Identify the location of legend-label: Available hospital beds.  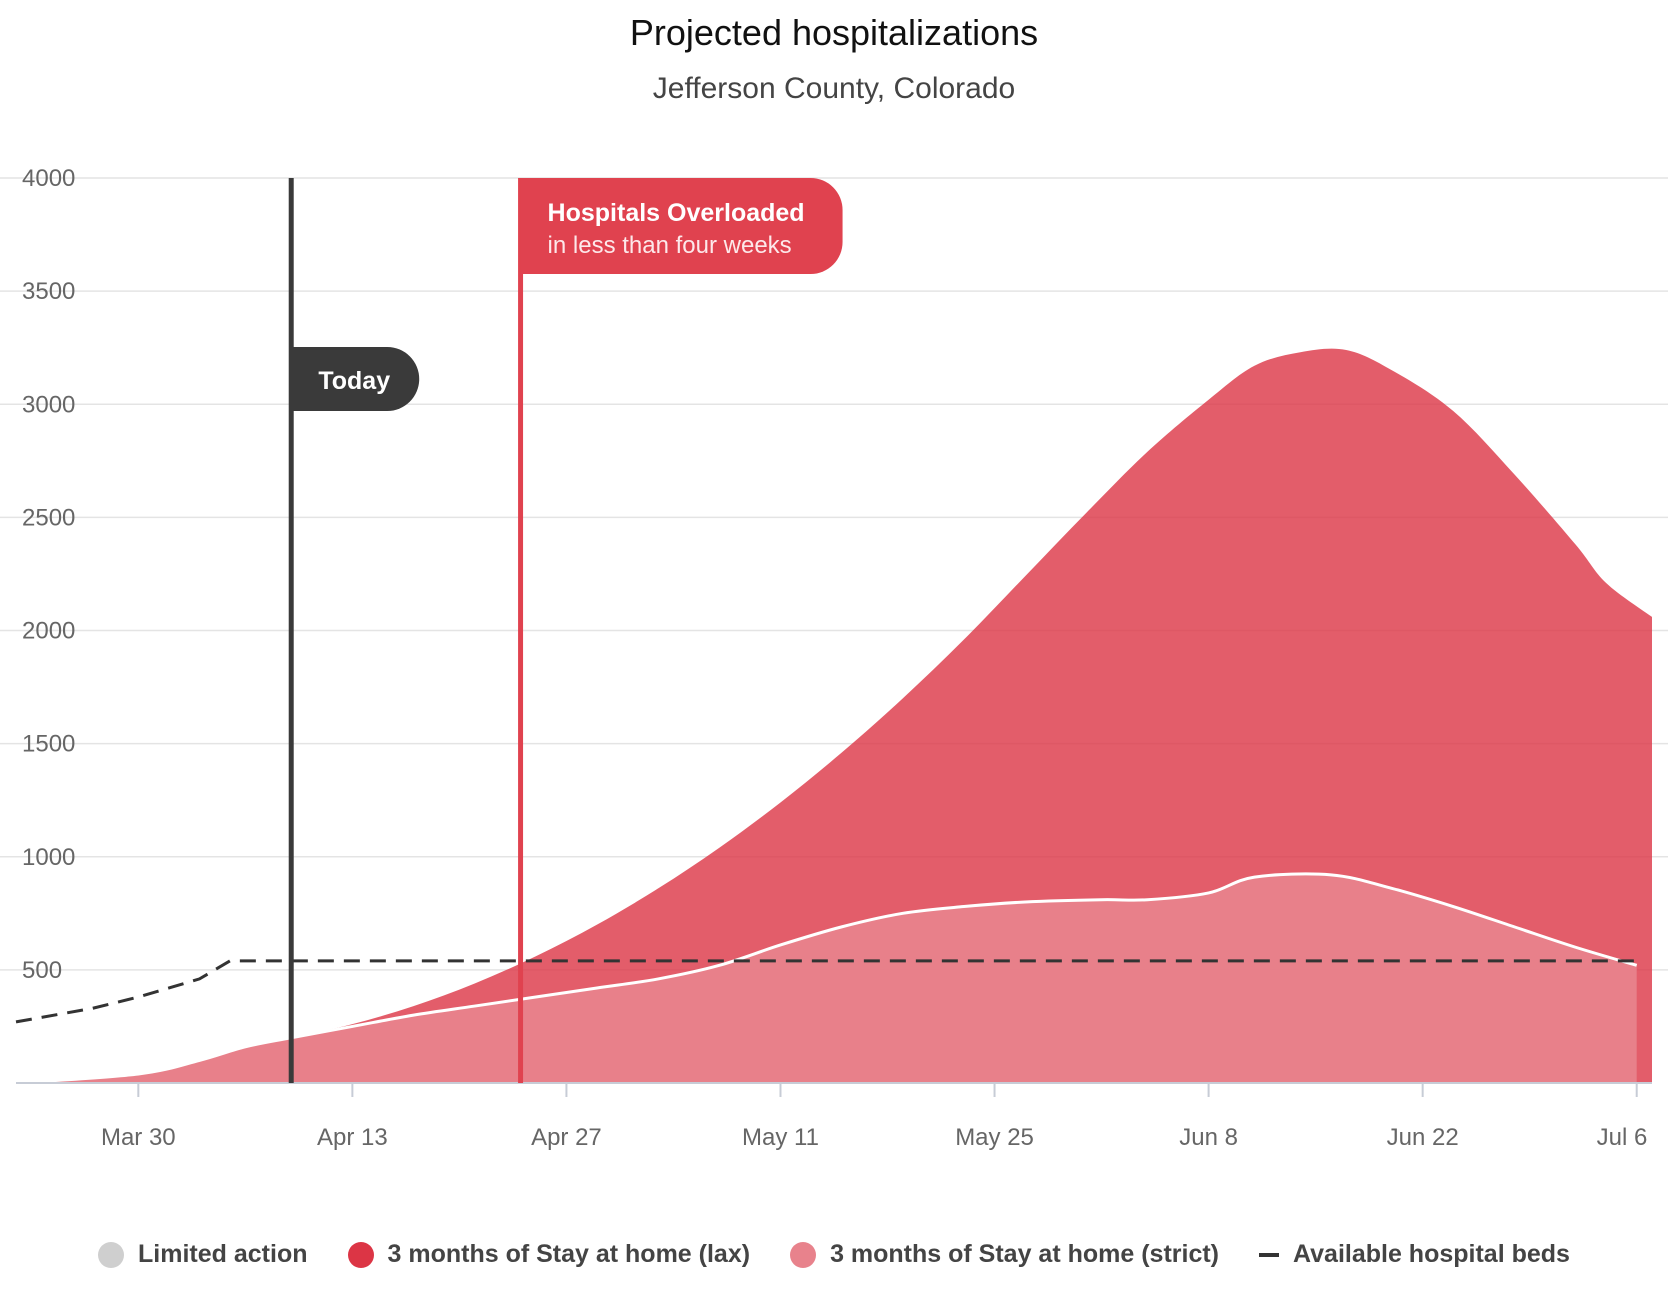
(1431, 1254).